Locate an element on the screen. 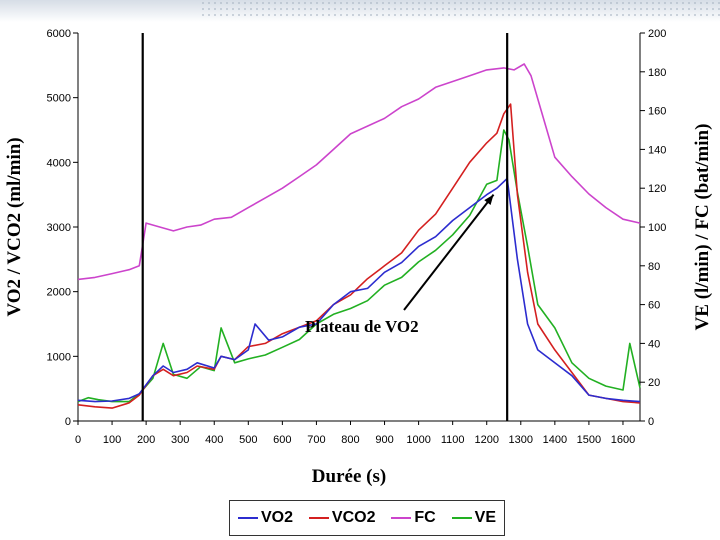 Image resolution: width=720 pixels, height=540 pixels. x-tick-label: 500 is located at coordinates (248, 440).